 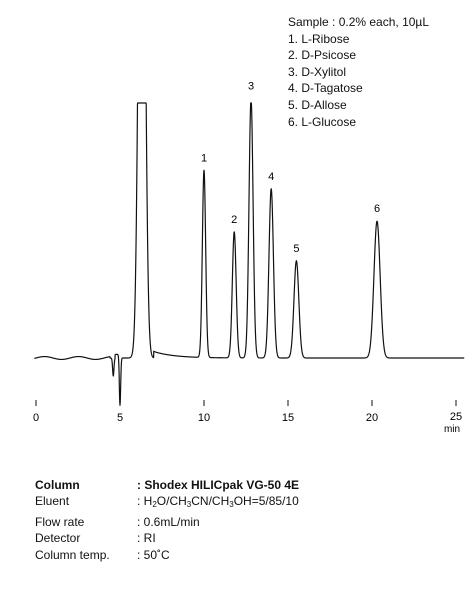 I want to click on flow-row: Flow rate : 0.6mL/min, so click(x=167, y=522).